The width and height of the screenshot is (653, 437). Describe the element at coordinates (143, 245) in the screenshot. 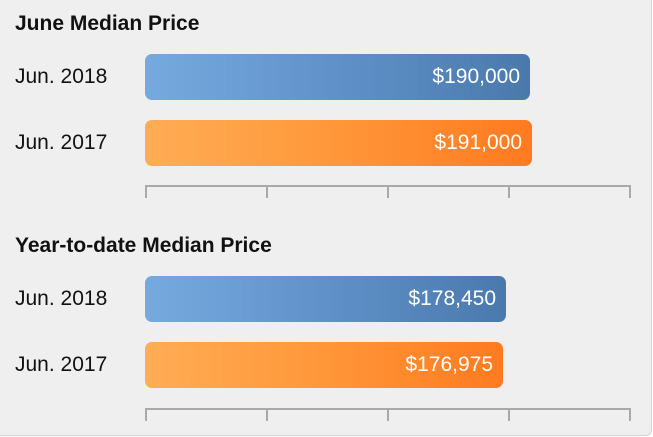

I see `chart-title: Year-to-date Median Price` at that location.